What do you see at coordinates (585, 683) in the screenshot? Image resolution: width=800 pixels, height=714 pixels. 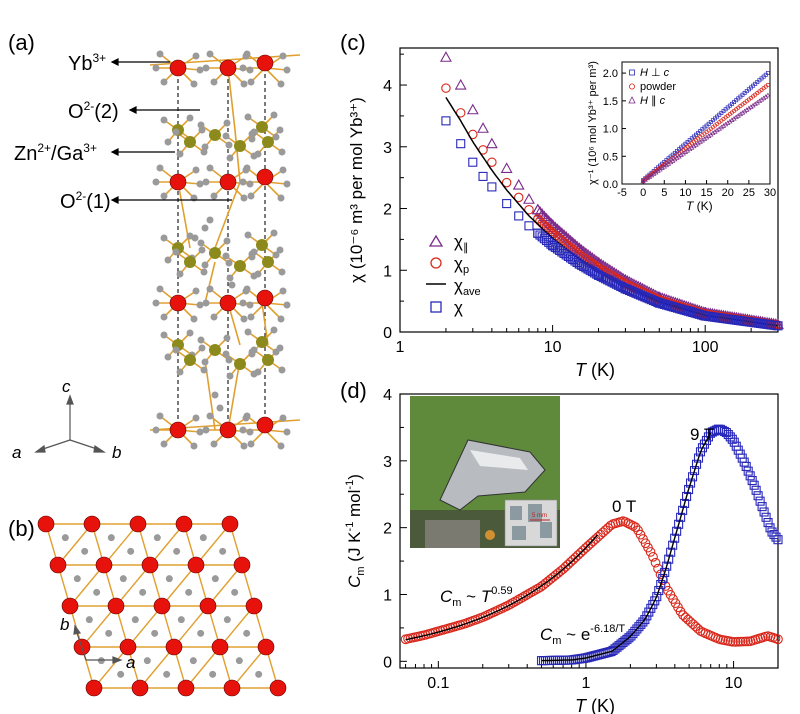 I see `x-tick-label: 1` at bounding box center [585, 683].